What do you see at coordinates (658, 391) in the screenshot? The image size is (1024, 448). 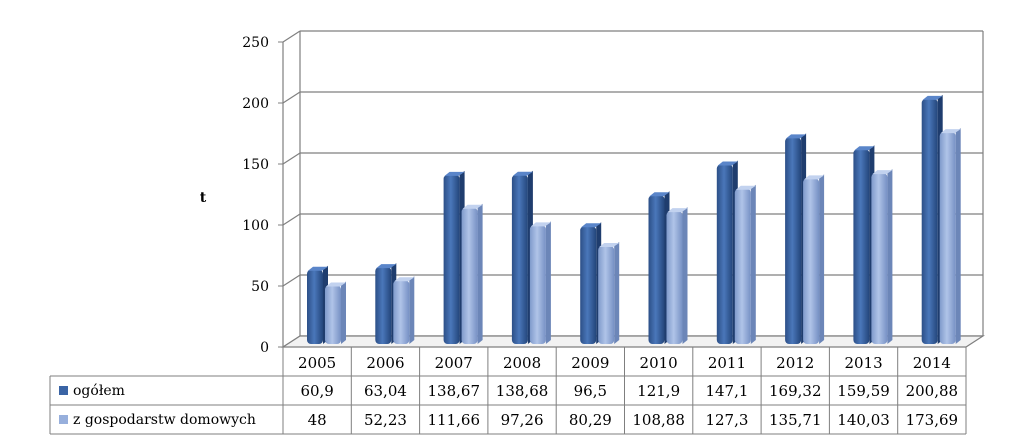 I see `data-label: 121,9` at bounding box center [658, 391].